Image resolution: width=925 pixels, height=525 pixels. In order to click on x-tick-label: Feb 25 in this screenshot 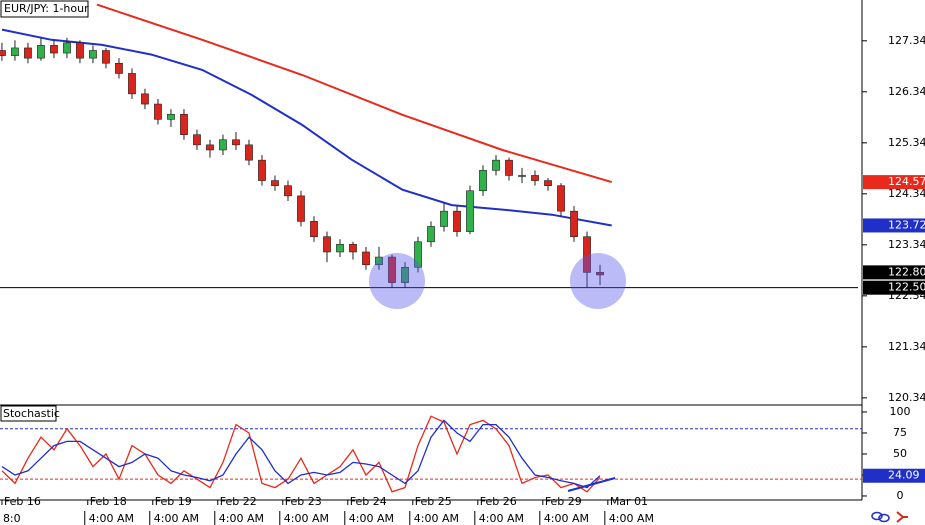, I will do `click(433, 501)`.